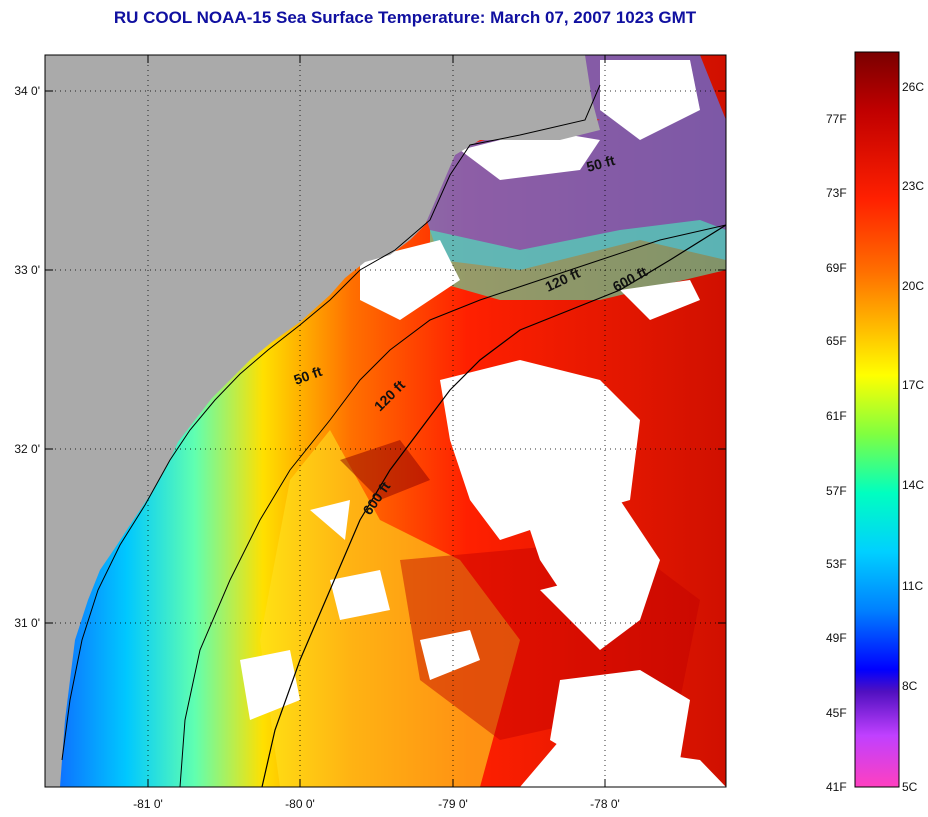  Describe the element at coordinates (27, 91) in the screenshot. I see `lat-label-34: 34 0'` at that location.